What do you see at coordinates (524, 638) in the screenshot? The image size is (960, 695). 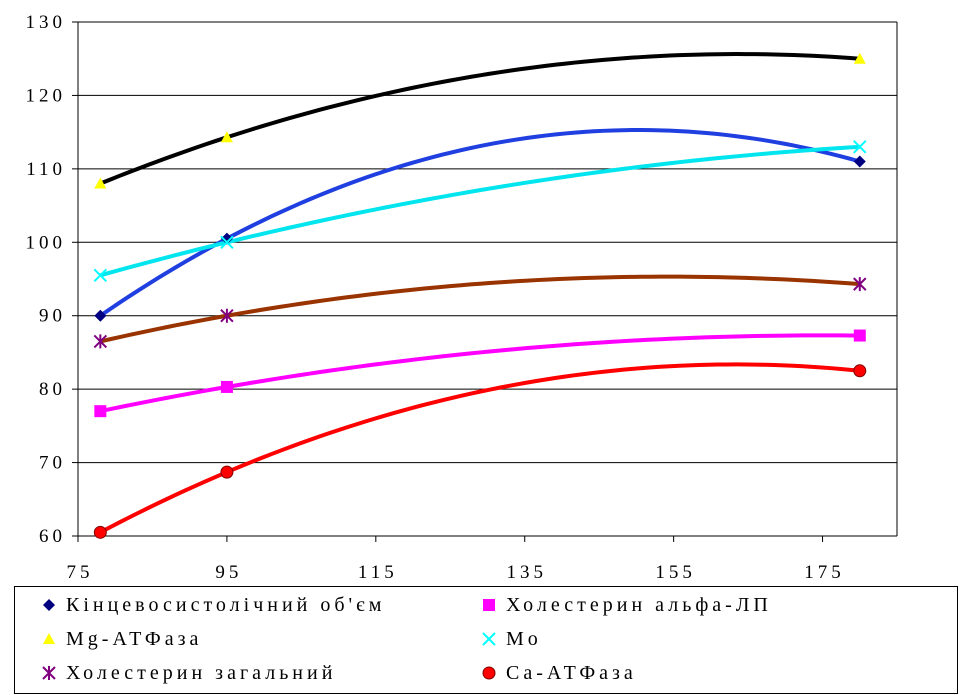 I see `legend-label: Mo` at bounding box center [524, 638].